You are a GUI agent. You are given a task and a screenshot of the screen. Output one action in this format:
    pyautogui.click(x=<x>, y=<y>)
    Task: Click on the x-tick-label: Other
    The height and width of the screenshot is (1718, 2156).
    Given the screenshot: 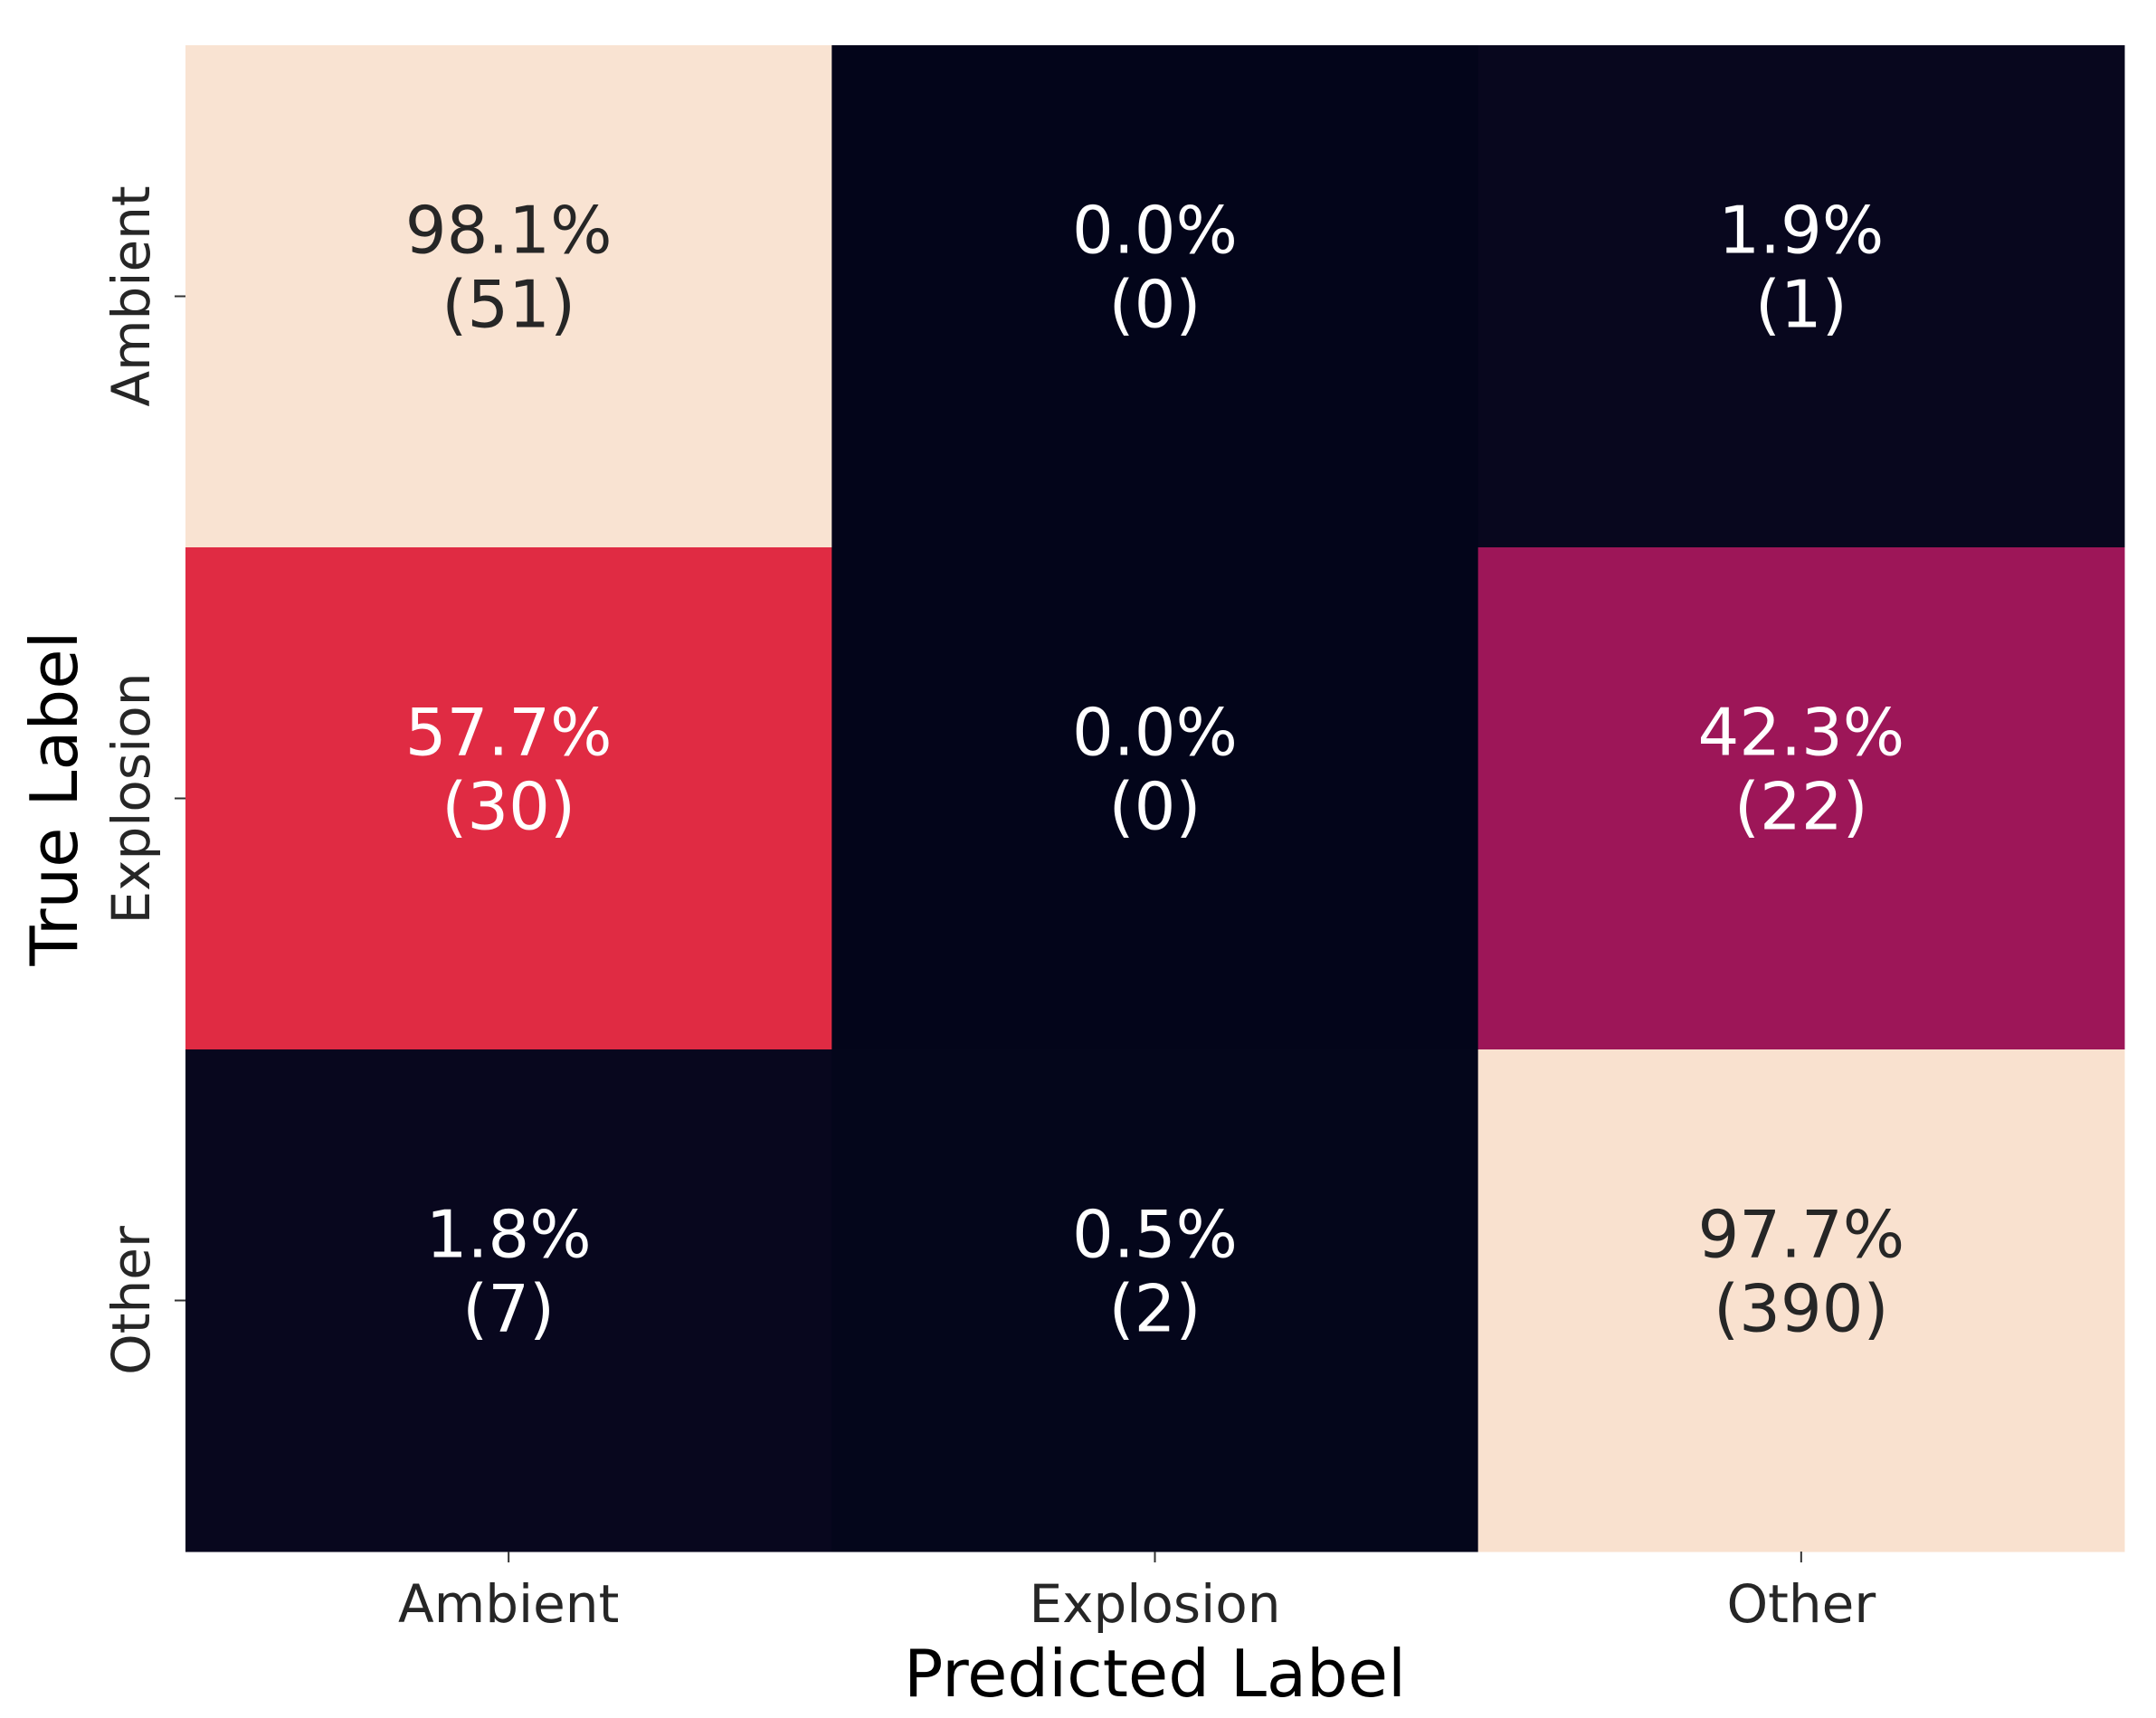 What is the action you would take?
    pyautogui.click(x=1801, y=1604)
    